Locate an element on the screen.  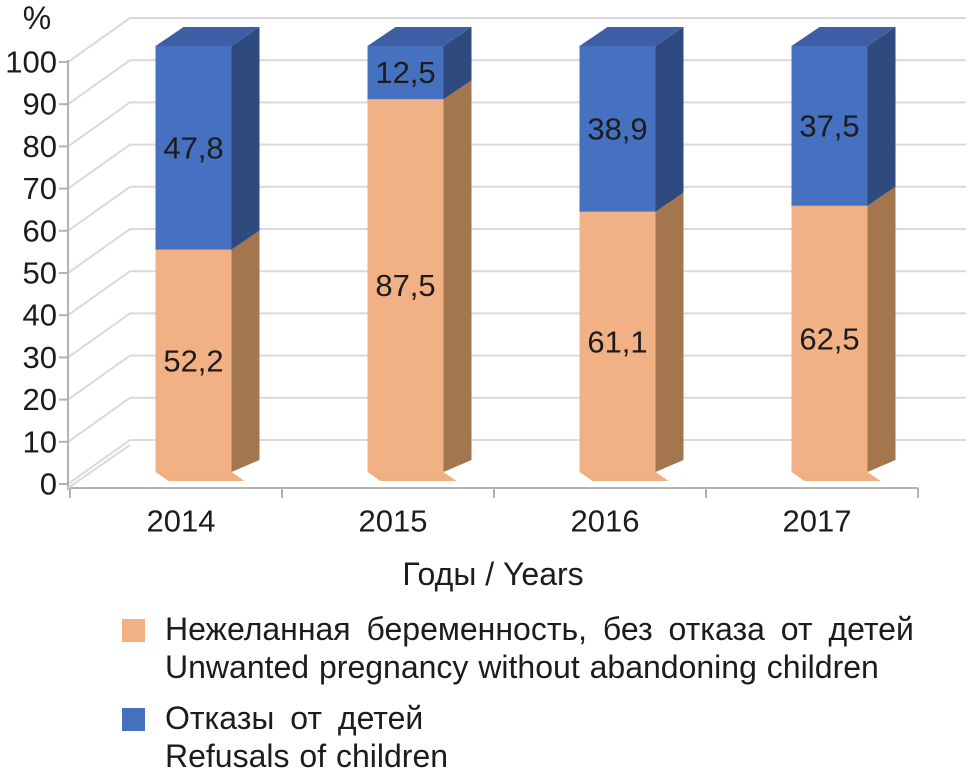
bar-2016: 61,1 38,9 is located at coordinates (631, 254).